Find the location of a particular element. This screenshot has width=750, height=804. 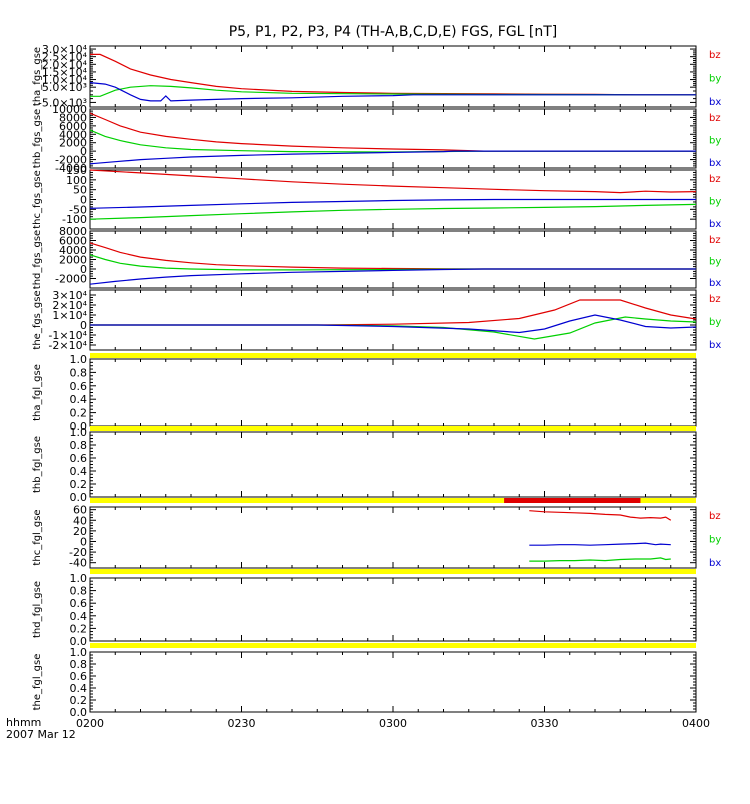

y-tick-label: 5.0×10³ is located at coordinates (64, 87).